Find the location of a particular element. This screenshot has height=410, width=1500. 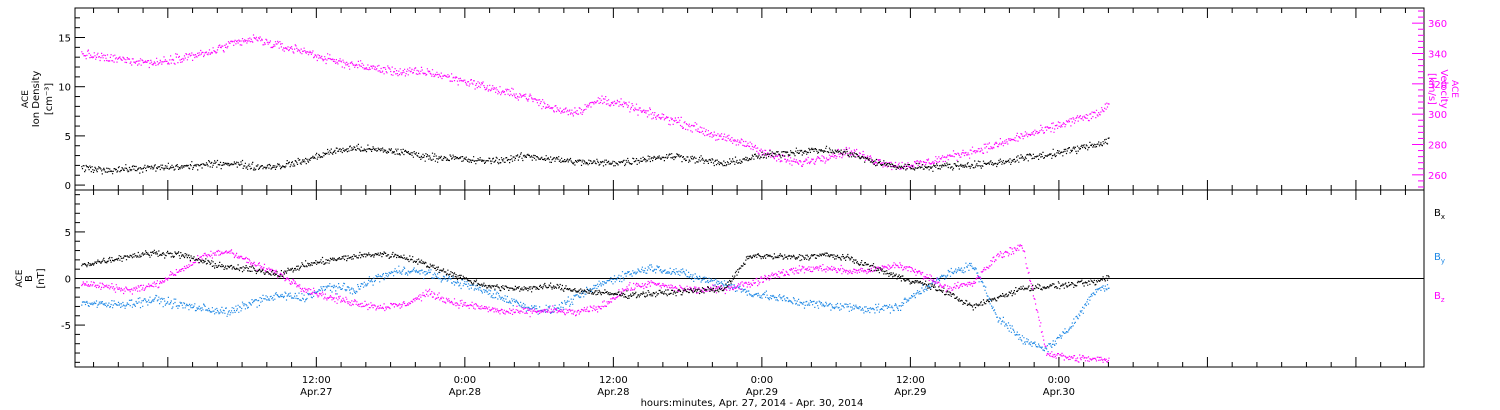

velocity-axis-title-line3: [km/s] is located at coordinates (1431, 89).